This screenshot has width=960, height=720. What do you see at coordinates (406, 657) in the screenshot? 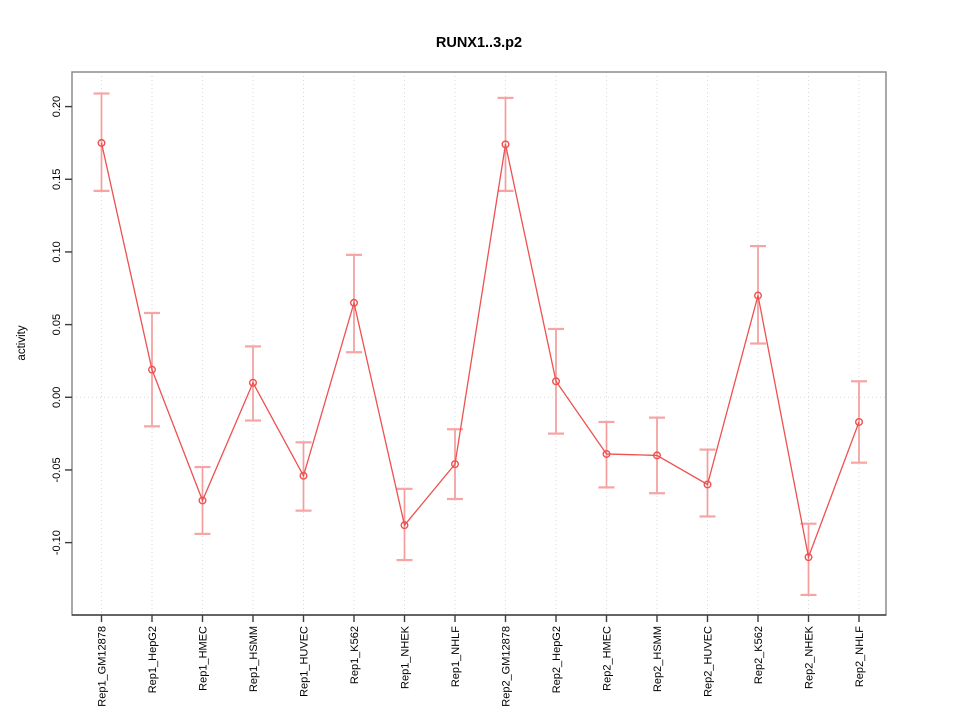
I see `x-tick-label: Rep1_NHEK` at bounding box center [406, 657].